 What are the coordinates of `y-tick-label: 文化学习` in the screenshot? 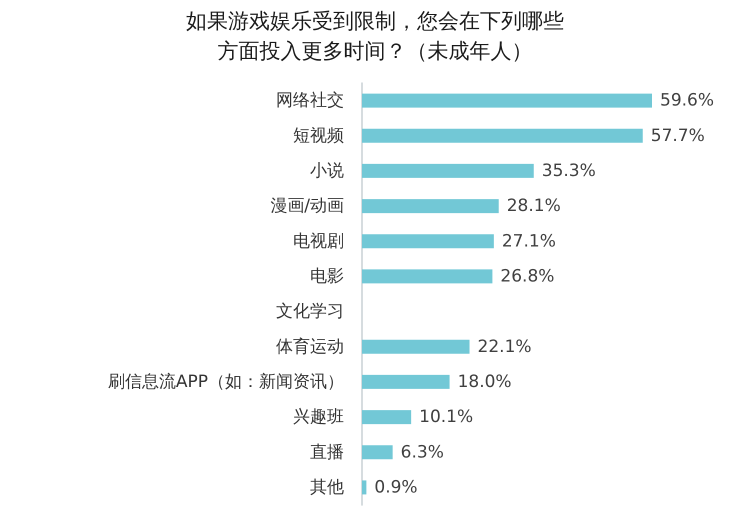 It's located at (310, 312).